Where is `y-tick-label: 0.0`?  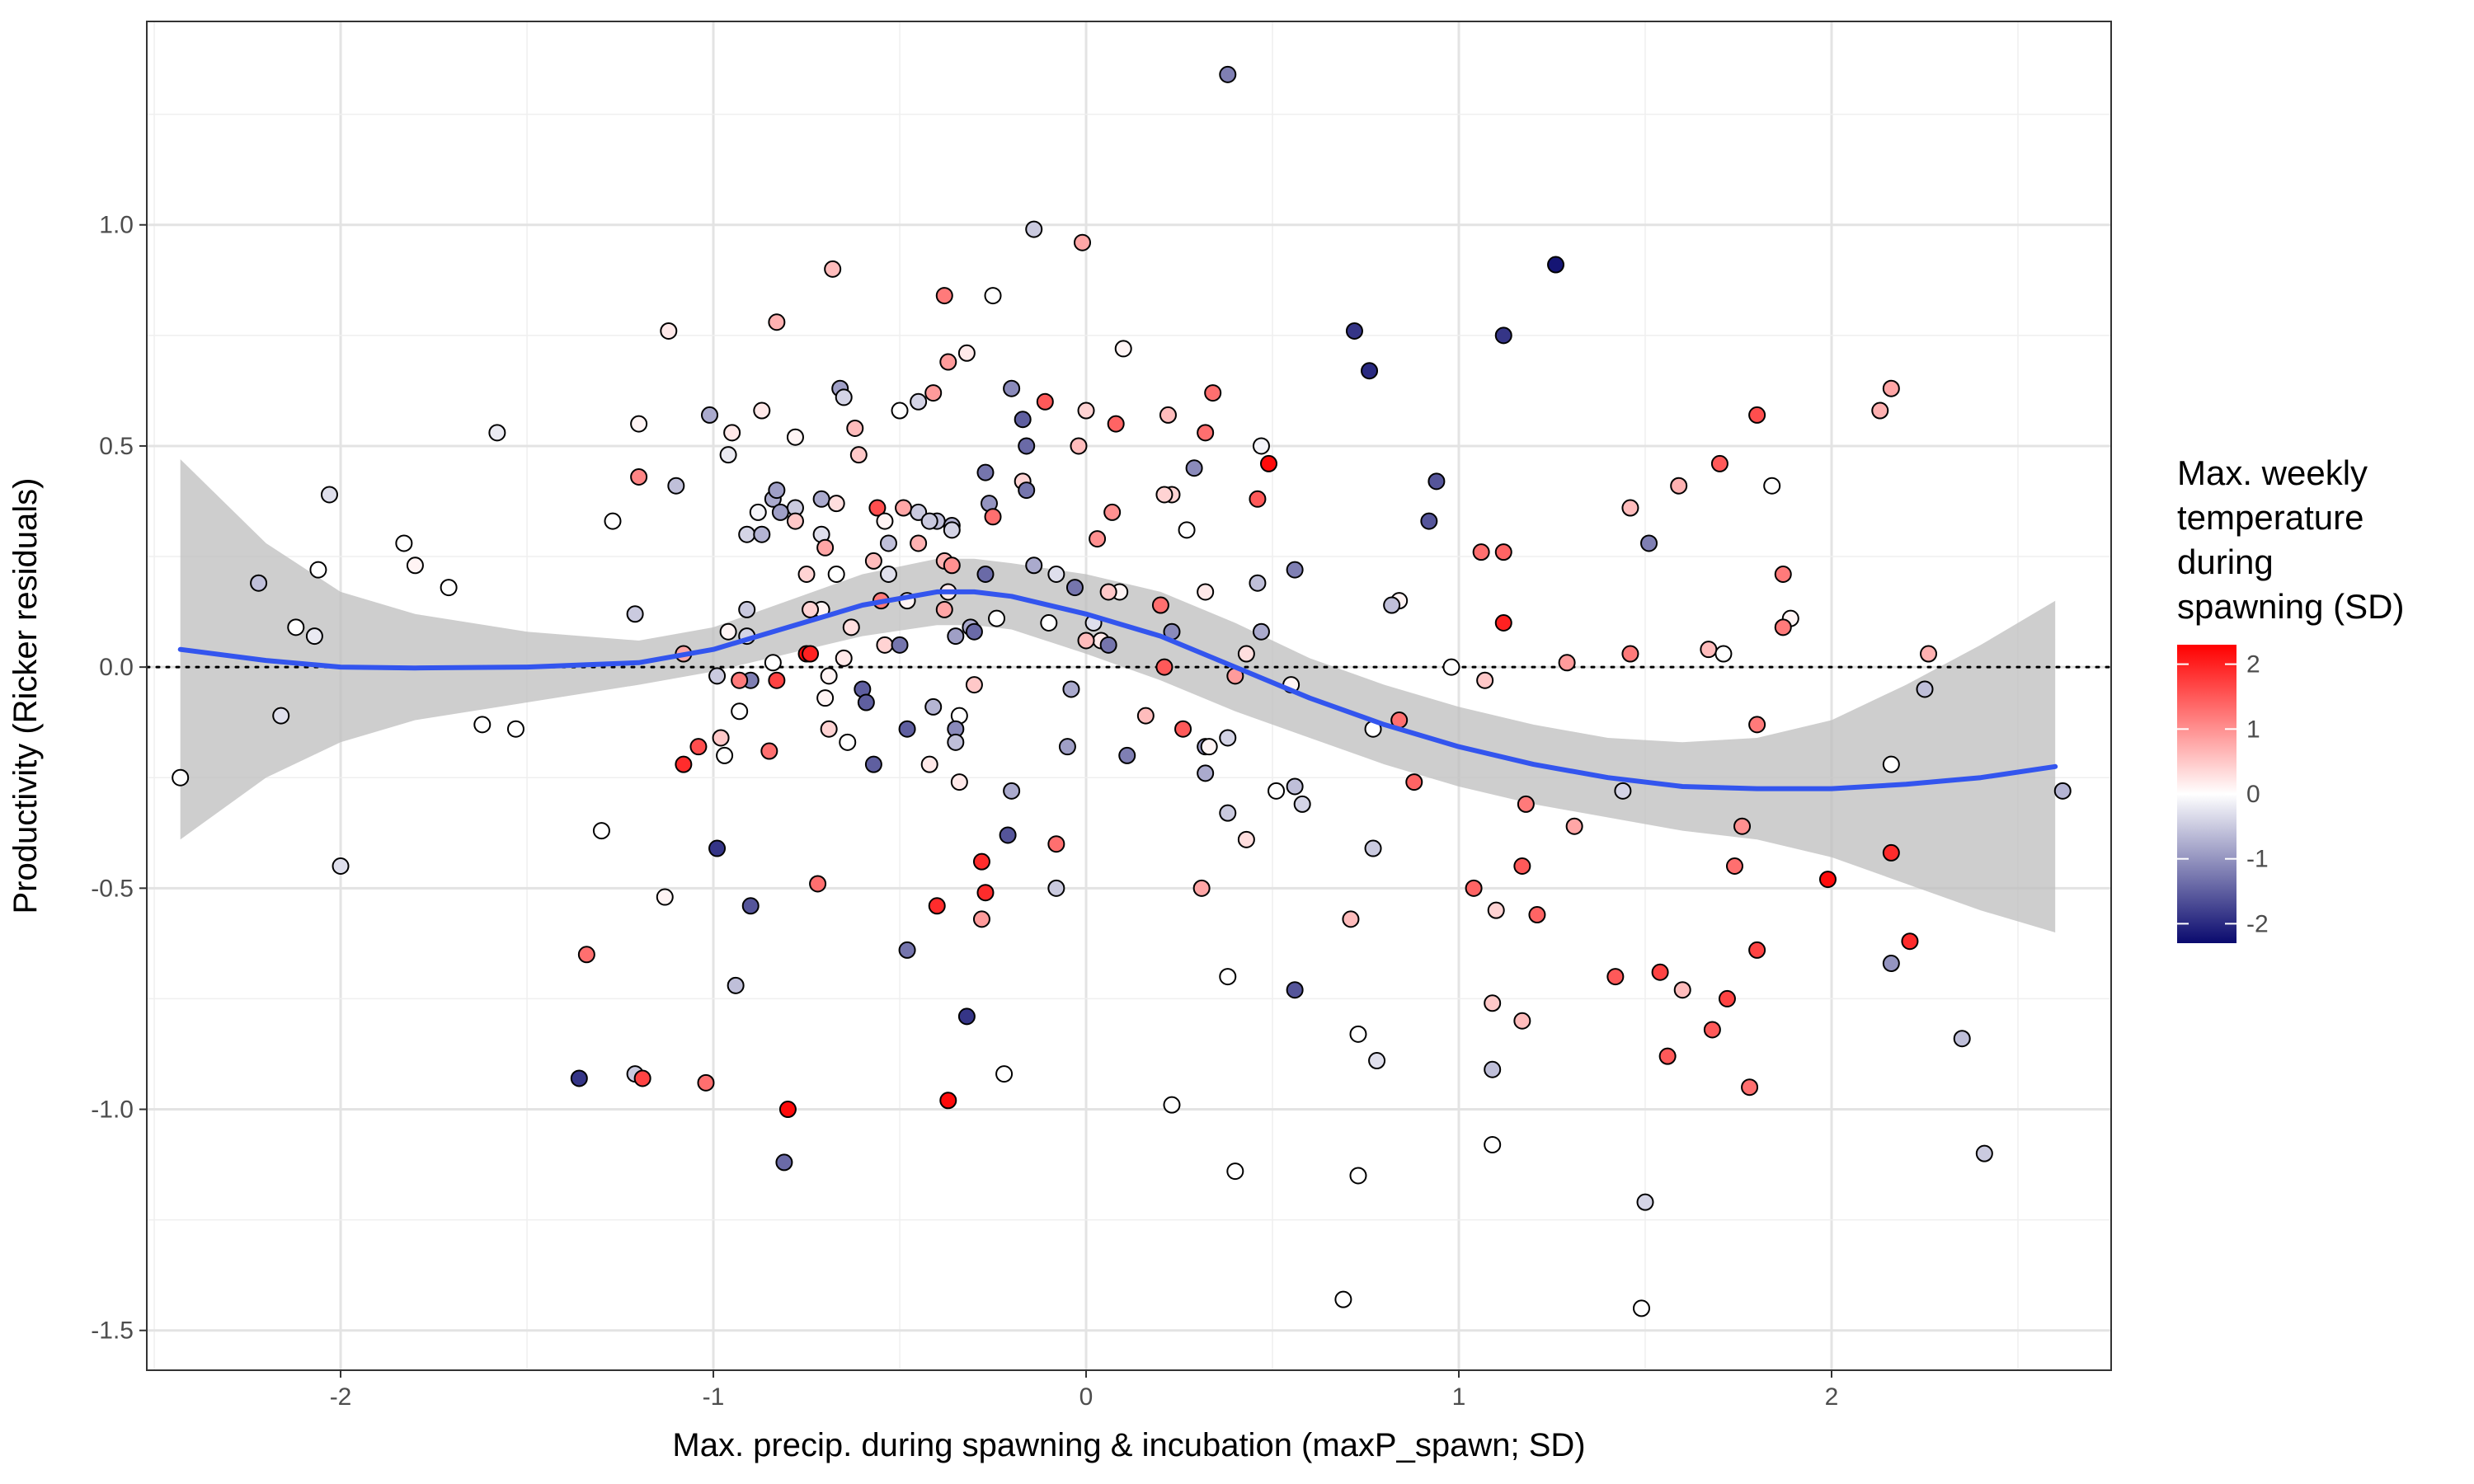 y-tick-label: 0.0 is located at coordinates (116, 667).